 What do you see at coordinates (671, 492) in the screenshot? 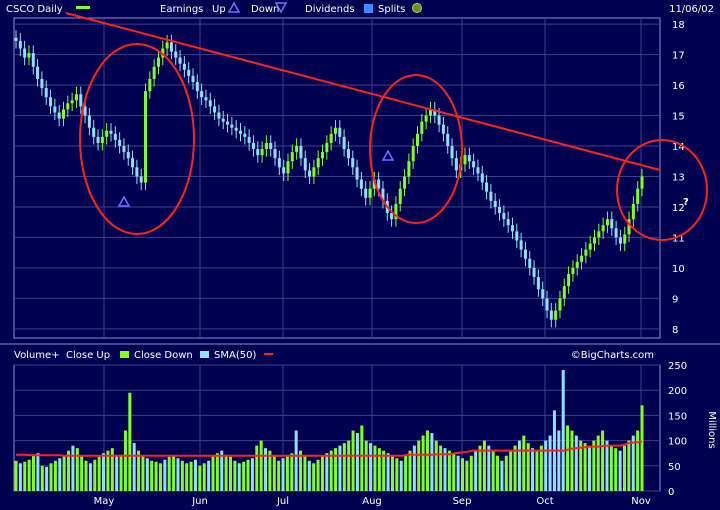
I see `volume-y-tick: 0` at bounding box center [671, 492].